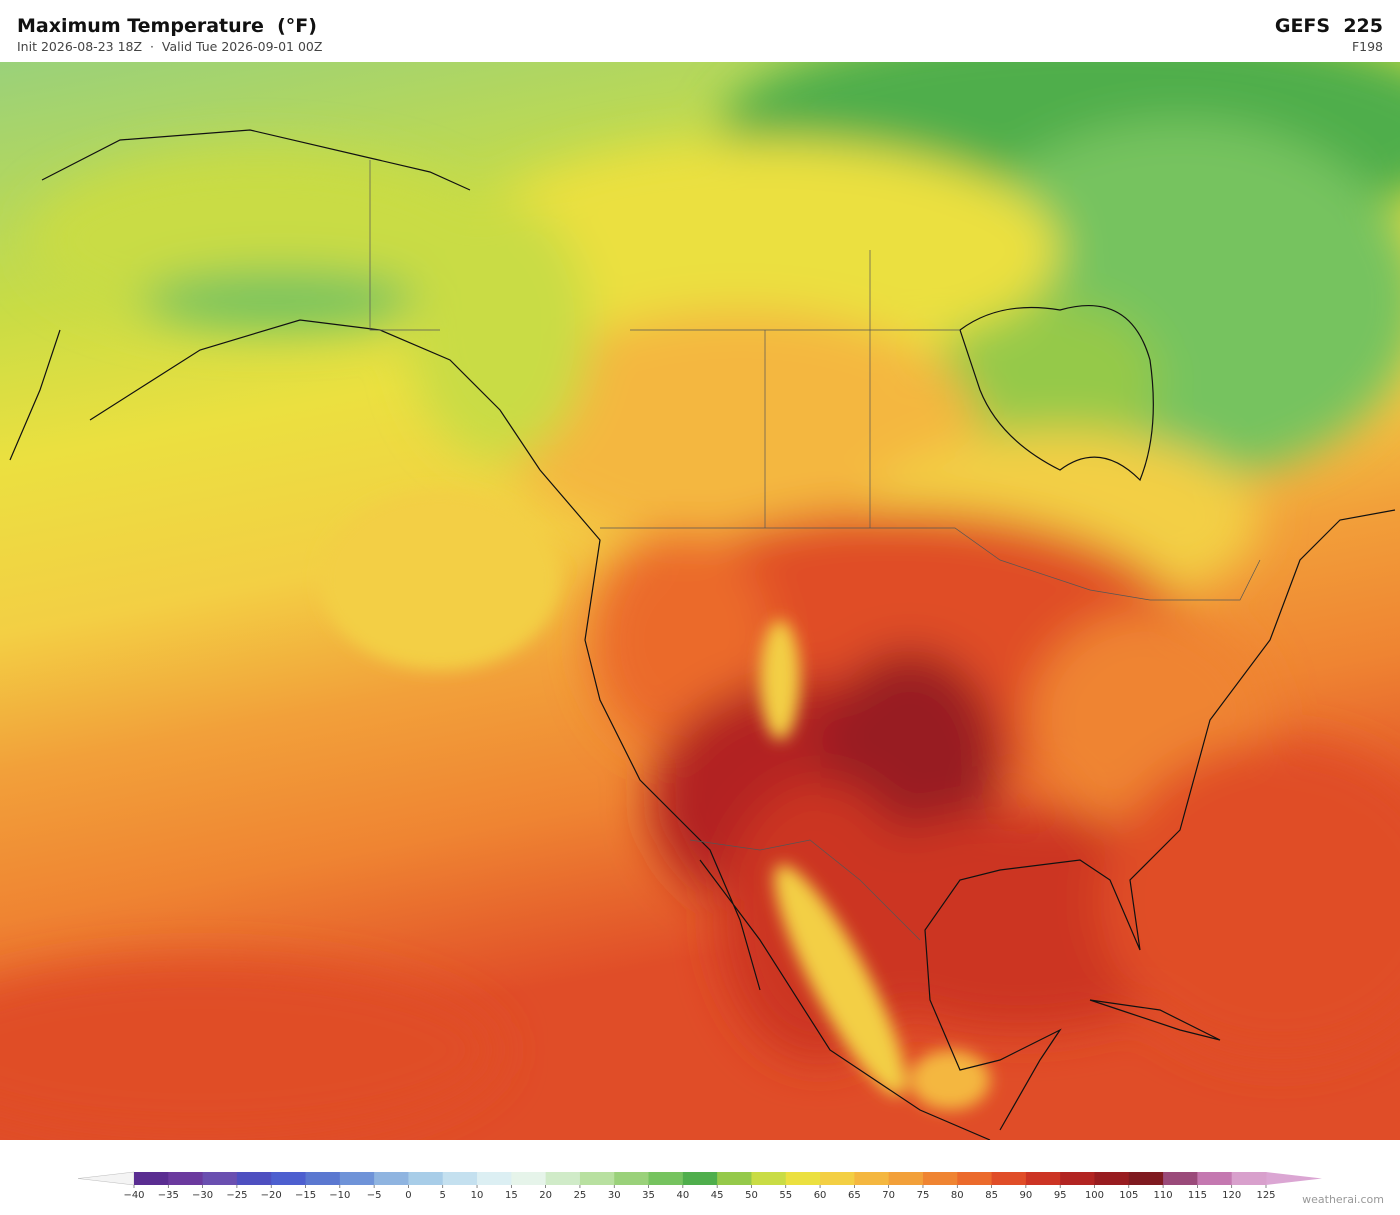  What do you see at coordinates (1026, 1195) in the screenshot?
I see `colorbar-tick-label: 90` at bounding box center [1026, 1195].